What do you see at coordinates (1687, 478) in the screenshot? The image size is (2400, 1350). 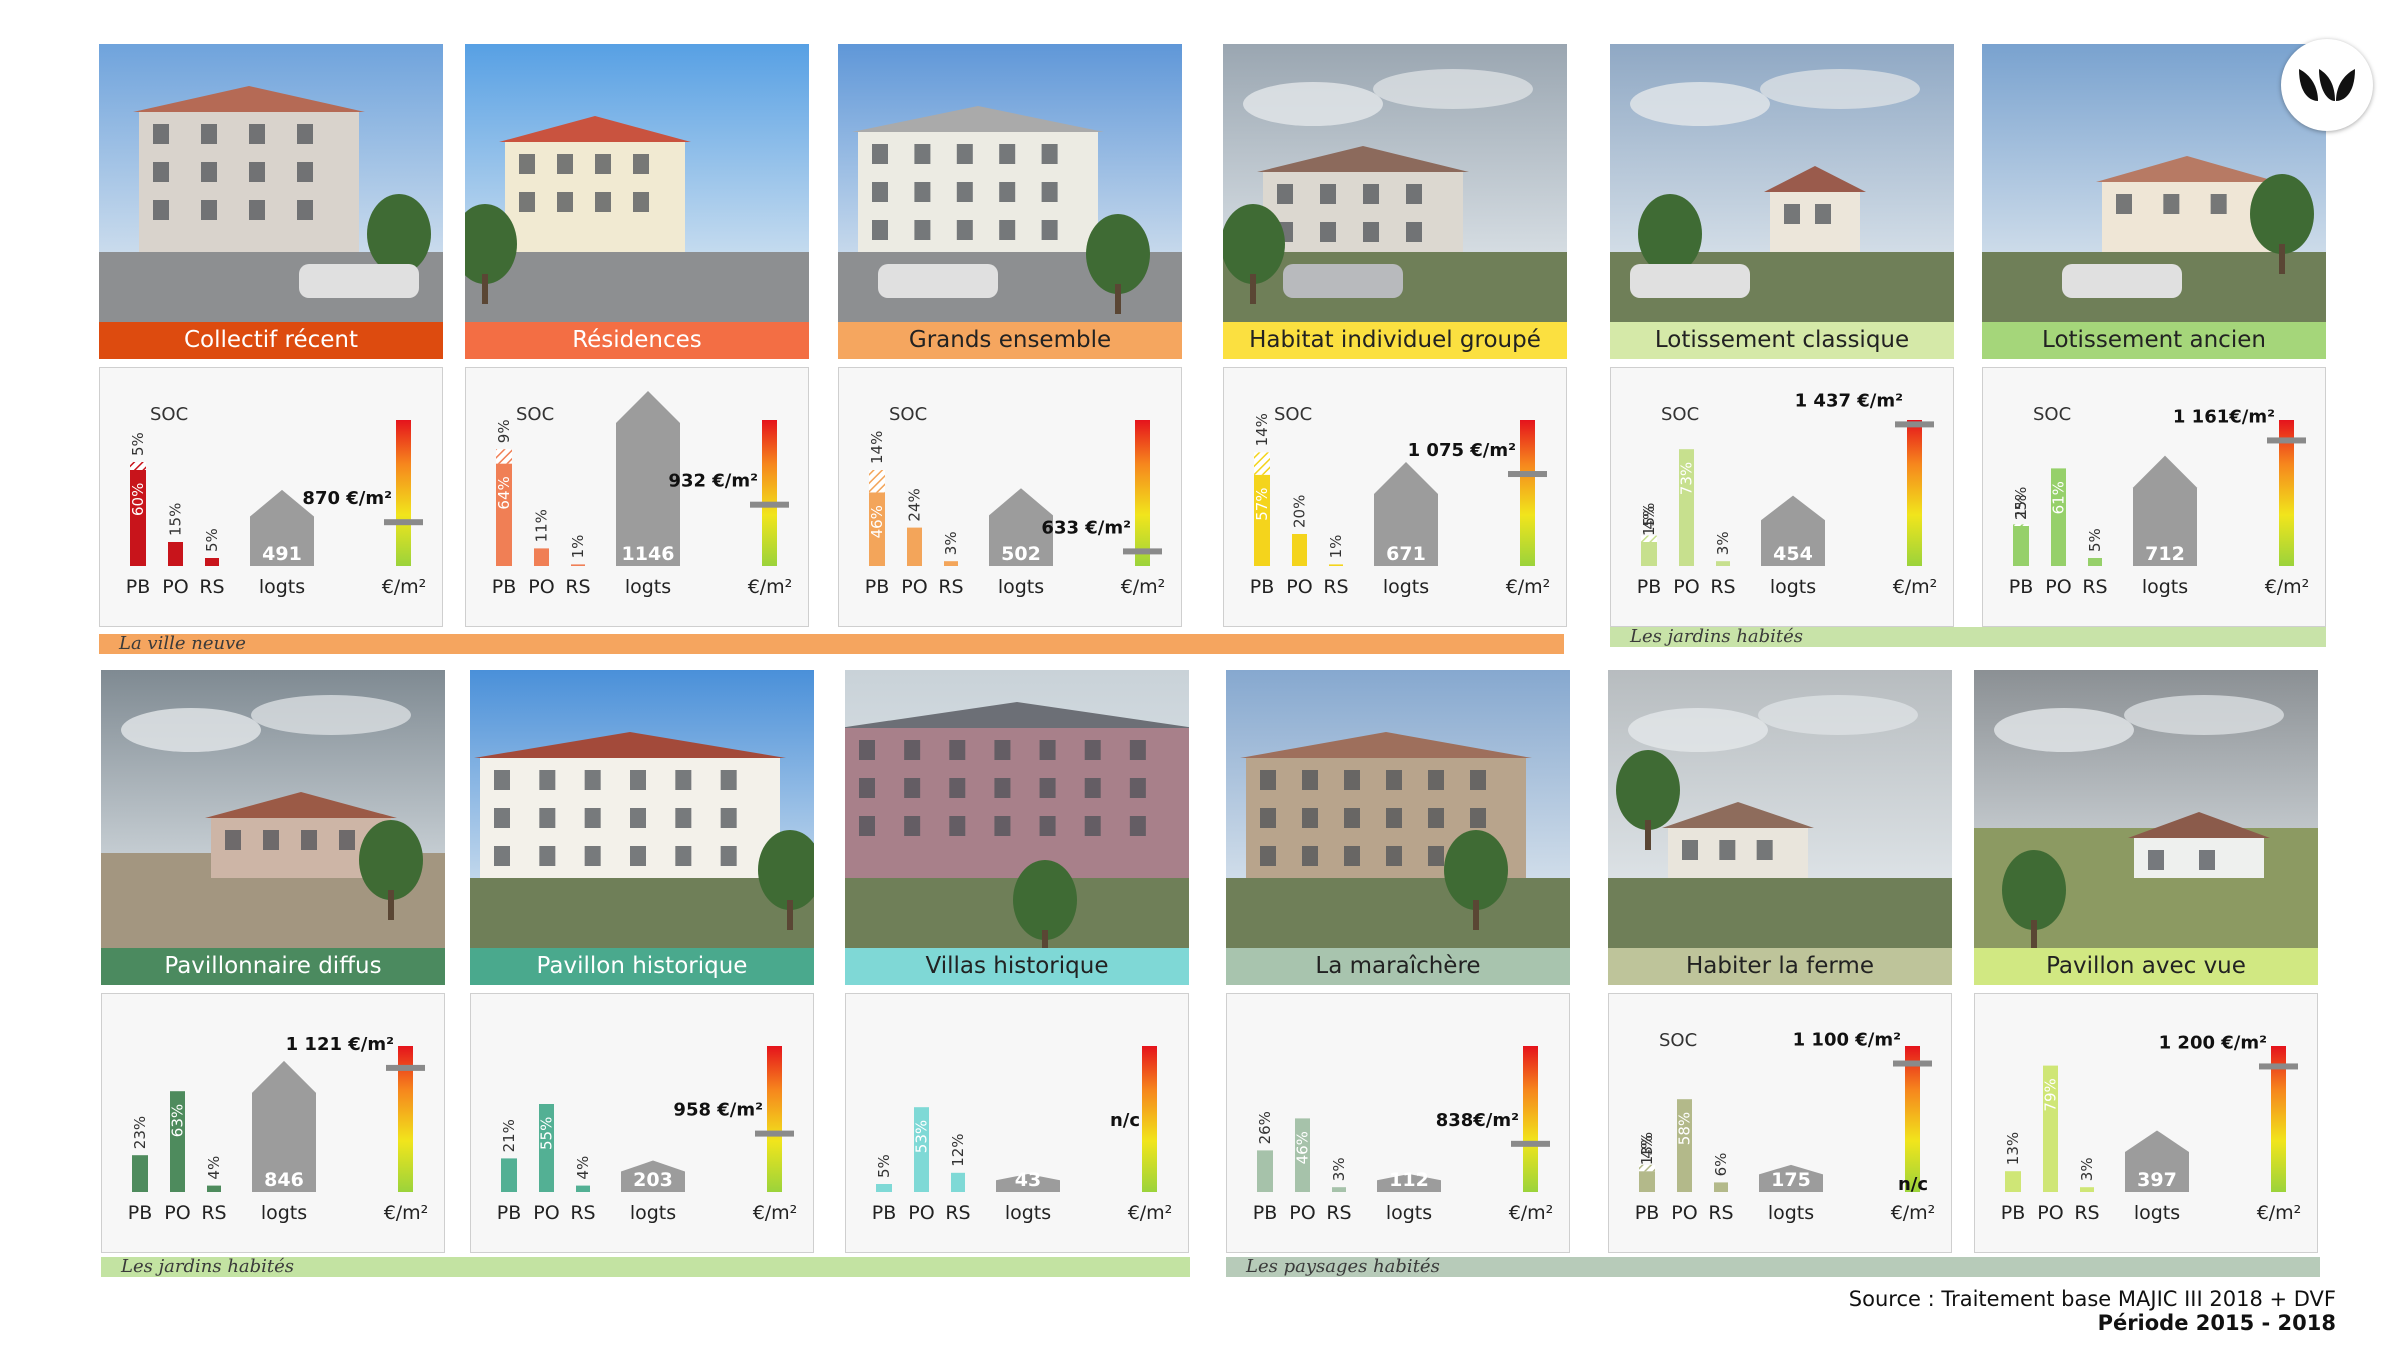 I see `bar-value-label: 73%` at bounding box center [1687, 478].